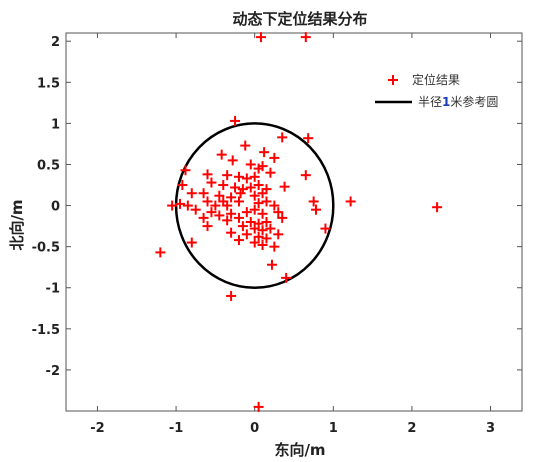 Image resolution: width=550 pixels, height=462 pixels. Describe the element at coordinates (53, 289) in the screenshot. I see `y-tick-label: -1` at that location.